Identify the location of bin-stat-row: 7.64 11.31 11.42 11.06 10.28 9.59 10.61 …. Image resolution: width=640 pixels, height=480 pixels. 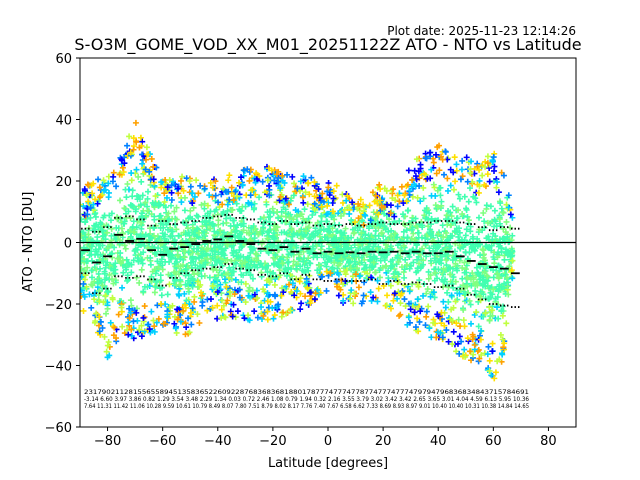
(306, 406).